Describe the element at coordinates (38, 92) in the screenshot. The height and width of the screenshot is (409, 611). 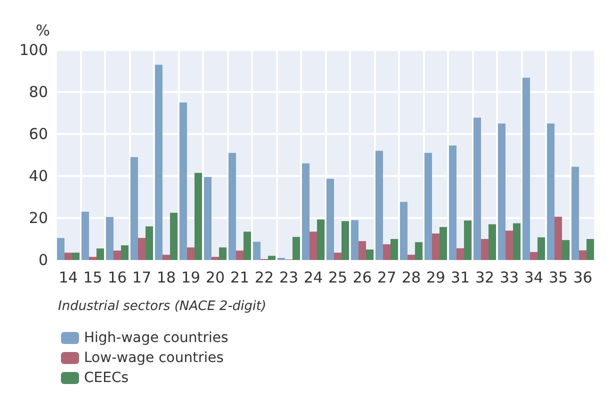
I see `y-tick-label: 80` at that location.